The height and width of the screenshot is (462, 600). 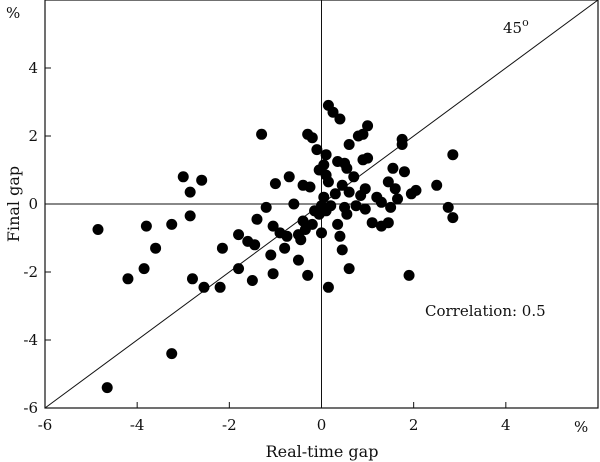 What do you see at coordinates (414, 425) in the screenshot?
I see `x-tick-label: 2` at bounding box center [414, 425].